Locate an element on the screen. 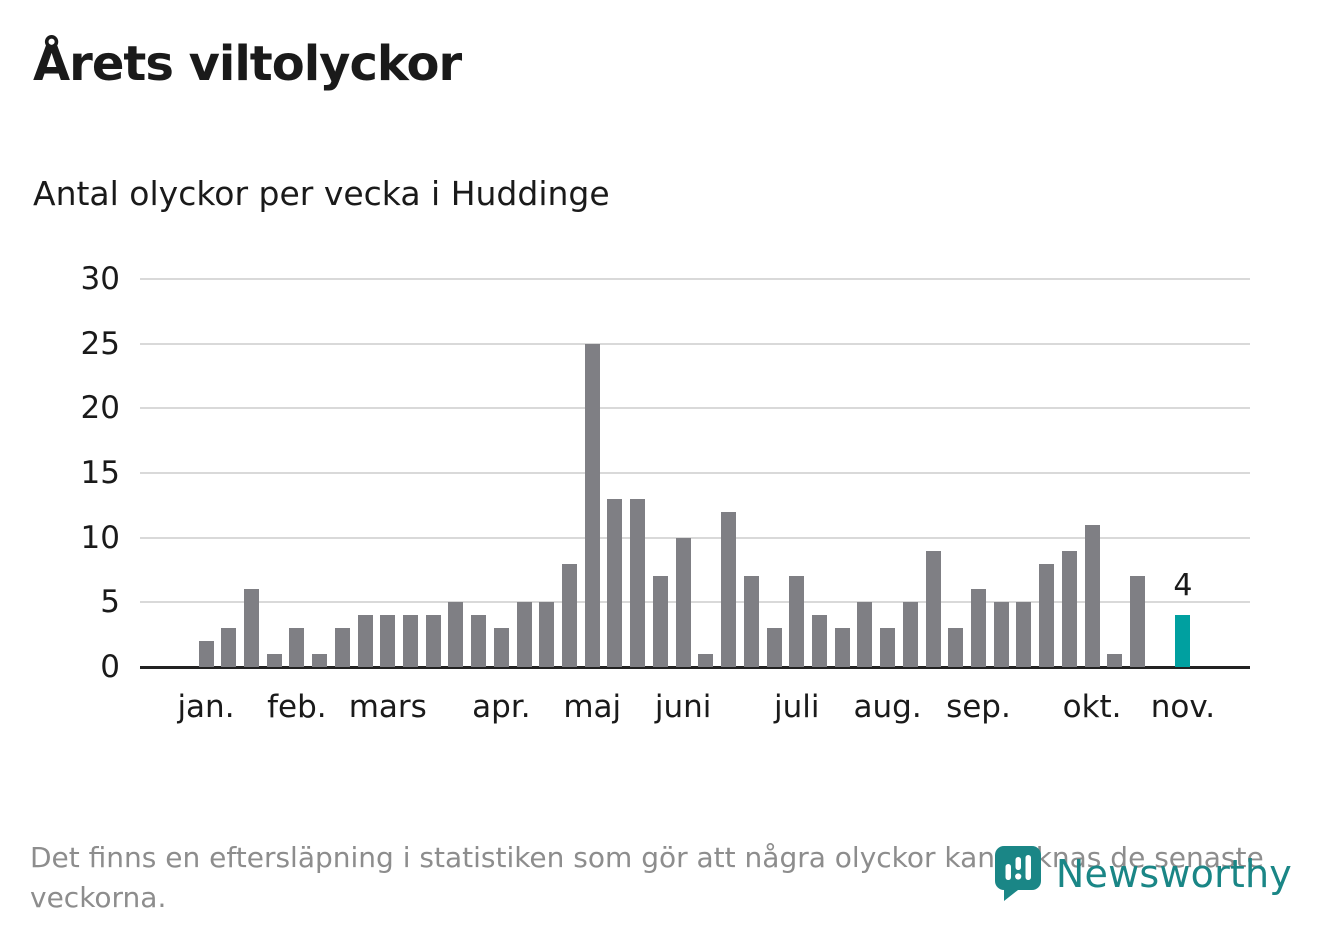  y-axis-tick-label: 5 is located at coordinates (110, 602).